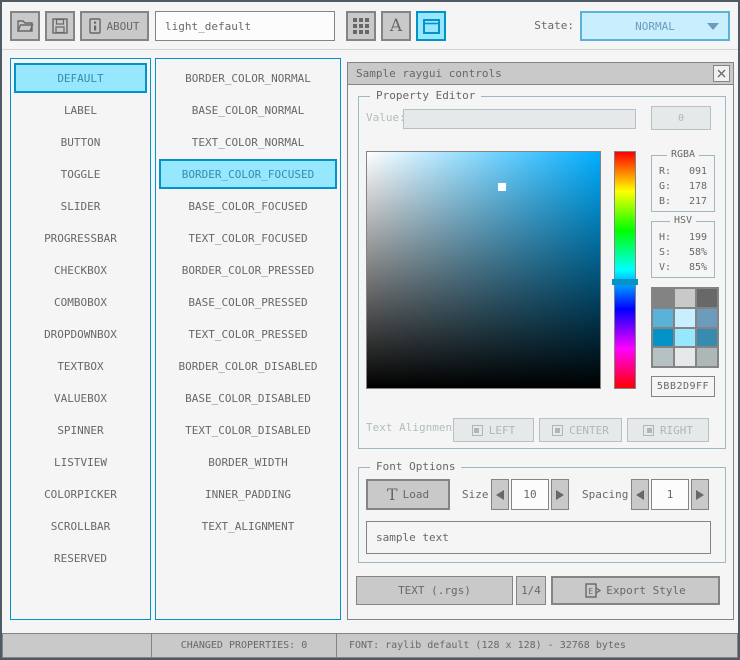 This screenshot has width=740, height=660. I want to click on property-list-item: BORDER_COLOR_PRESSED, so click(248, 270).